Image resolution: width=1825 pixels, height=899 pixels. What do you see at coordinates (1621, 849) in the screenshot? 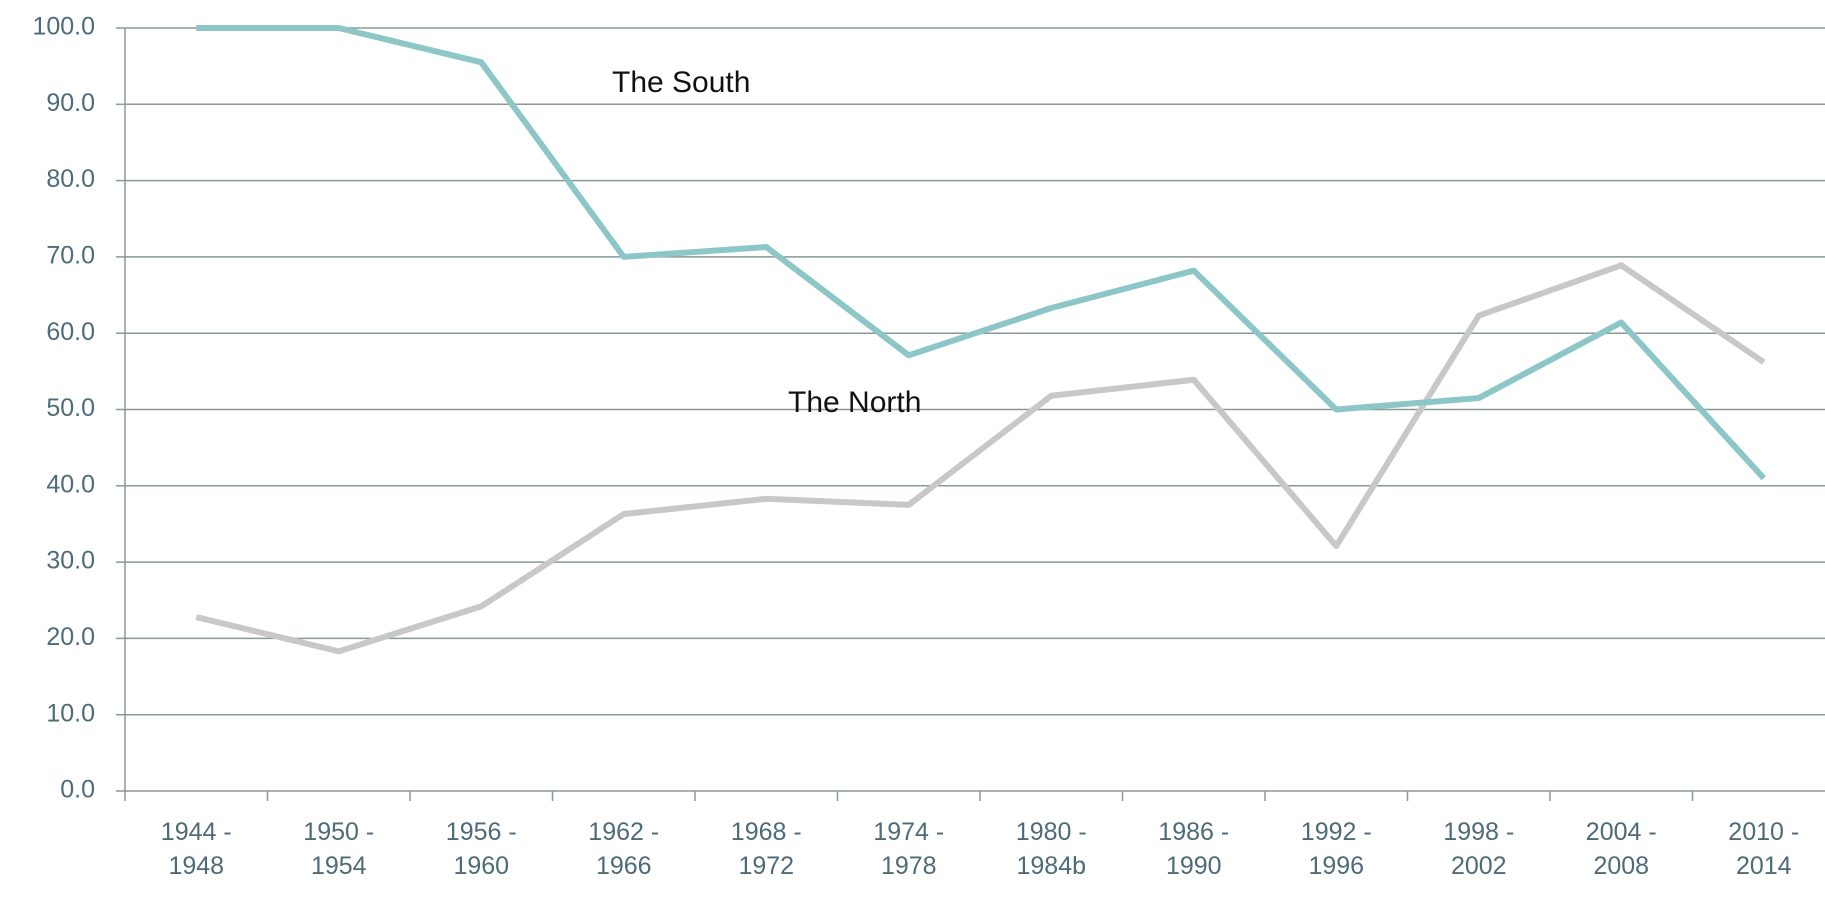
I see `x-tick-label: 2004 - 2008` at bounding box center [1621, 849].